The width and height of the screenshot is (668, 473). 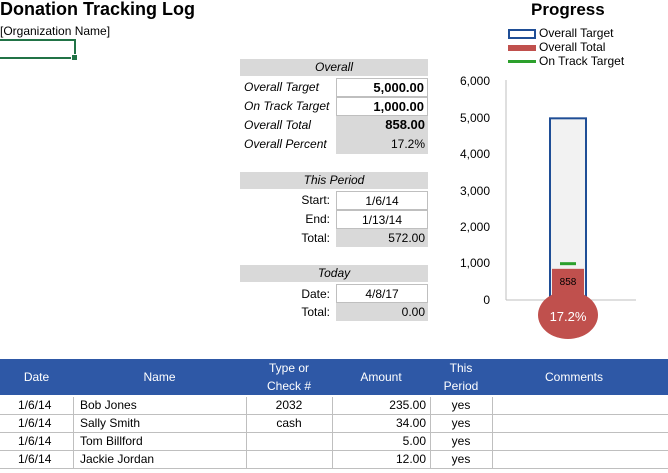 I want to click on legend-on-track-label: On Track Target, so click(x=582, y=61).